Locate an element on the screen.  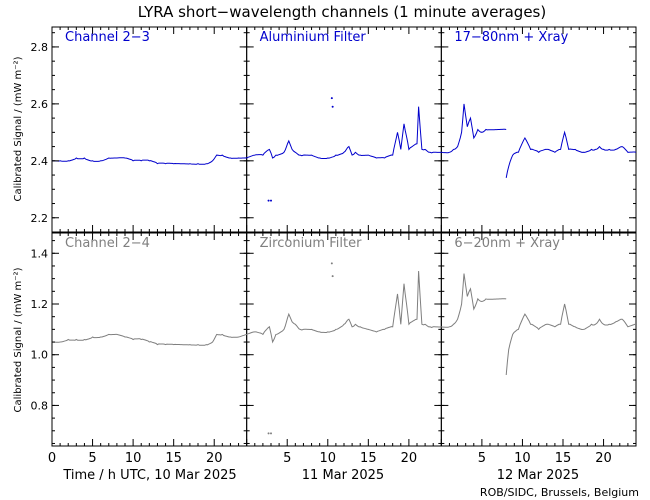
y-axis-label-top: Calibrated Signal / (mW m⁻²) is located at coordinates (18, 128).